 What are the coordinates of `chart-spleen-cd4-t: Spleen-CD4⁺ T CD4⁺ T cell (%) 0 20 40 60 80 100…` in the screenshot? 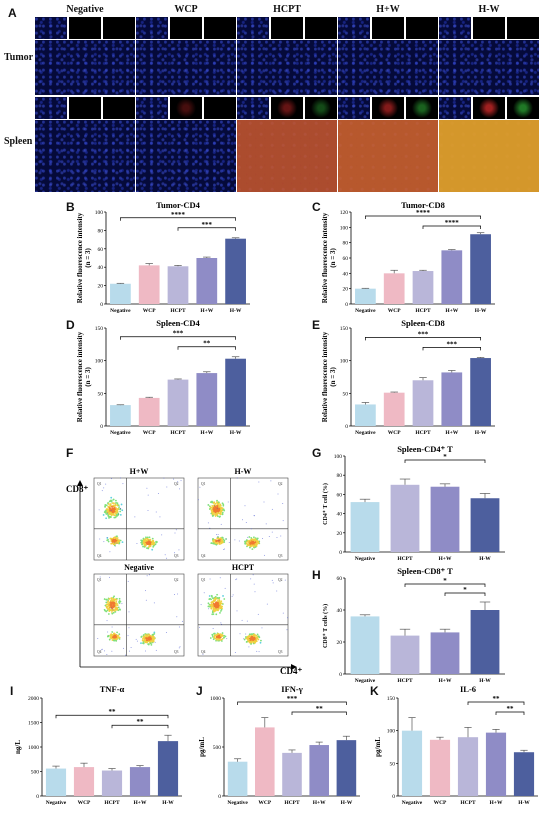 It's located at (413, 503).